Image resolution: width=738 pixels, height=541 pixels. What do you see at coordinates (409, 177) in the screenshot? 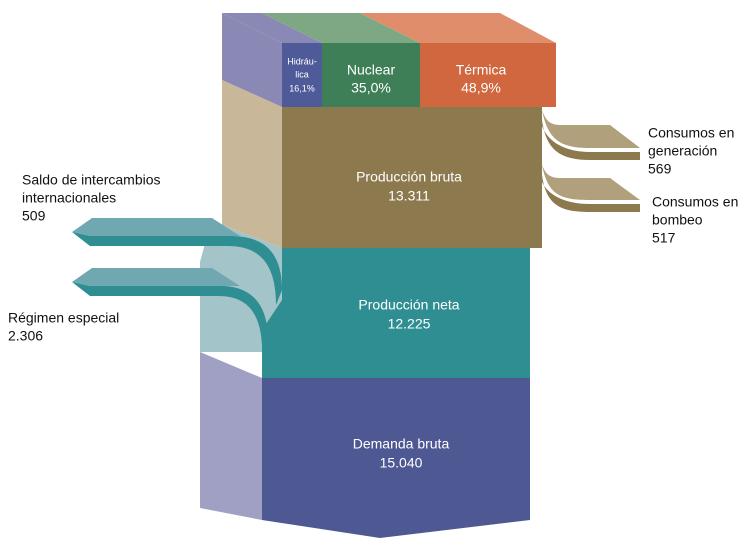
I see `block-label: Producción bruta` at bounding box center [409, 177].